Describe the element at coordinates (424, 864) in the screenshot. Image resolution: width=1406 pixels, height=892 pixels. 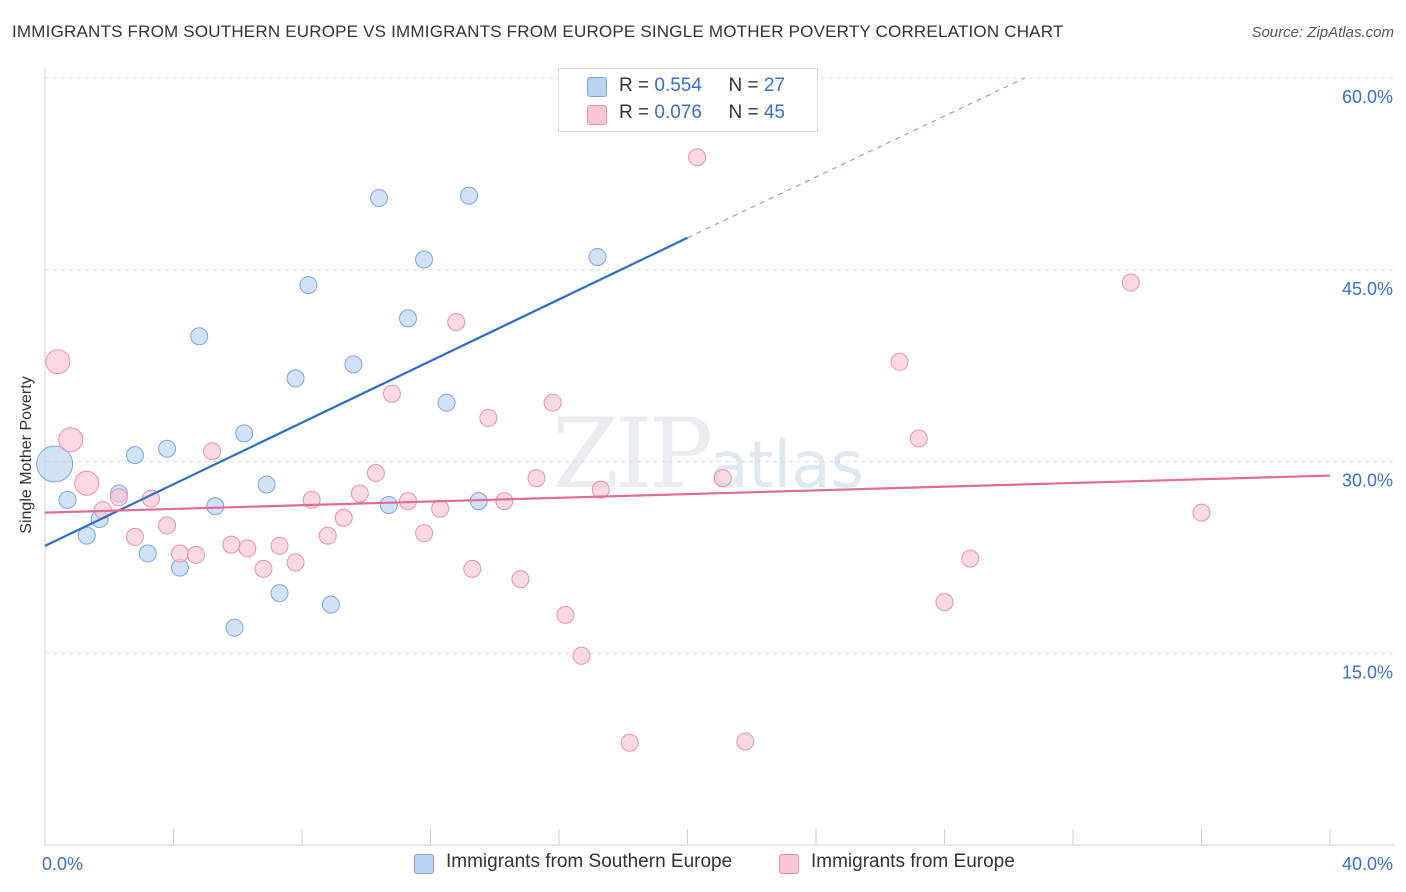
I see `series-swatch-blue` at that location.